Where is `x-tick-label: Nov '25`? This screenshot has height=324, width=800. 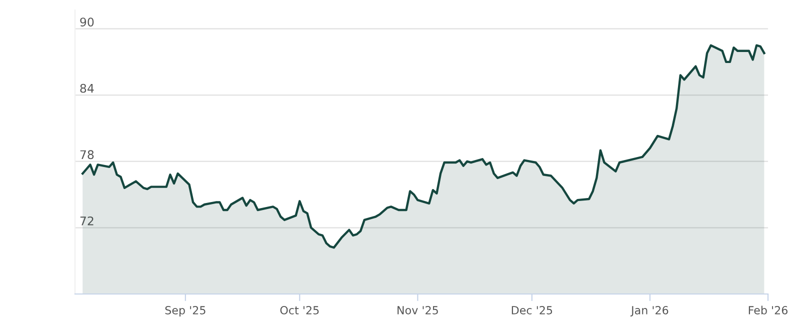 x-tick-label: Nov '25 is located at coordinates (418, 310).